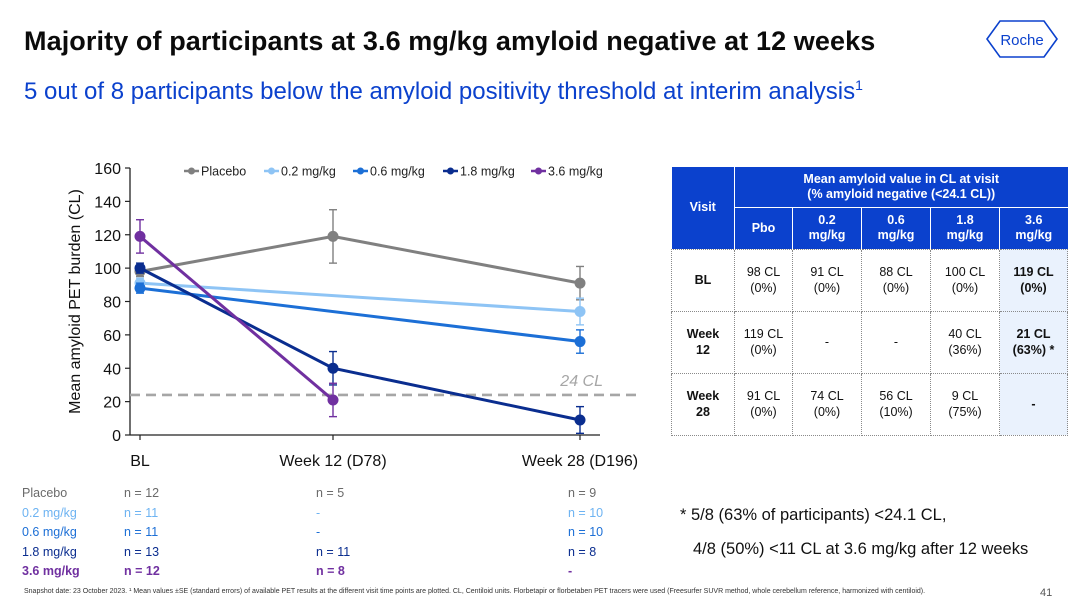  Describe the element at coordinates (342, 515) in the screenshot. I see `n-table-row: 0.2 mg/kg n = 11 - n = 10` at that location.